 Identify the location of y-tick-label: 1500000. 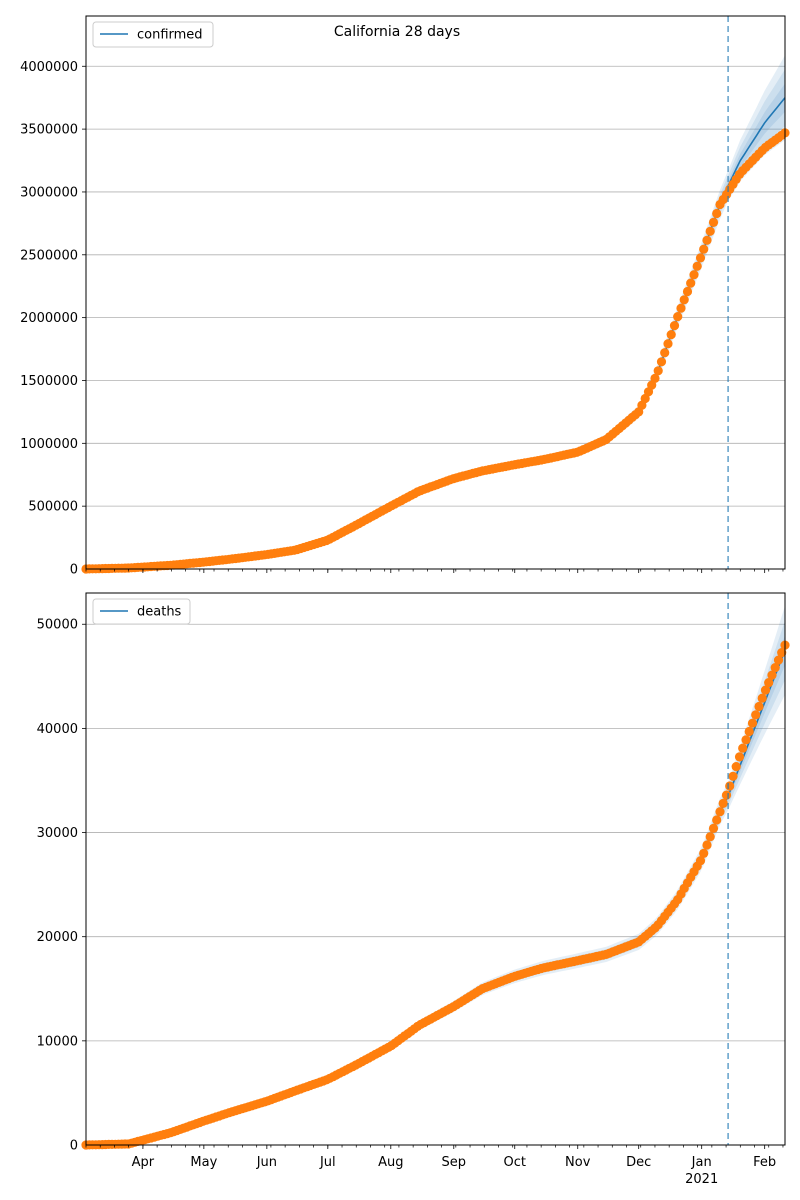
(49, 381).